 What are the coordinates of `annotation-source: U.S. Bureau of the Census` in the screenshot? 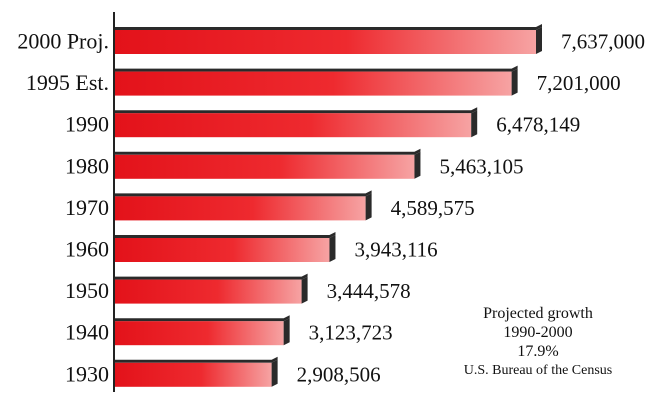 It's located at (538, 370).